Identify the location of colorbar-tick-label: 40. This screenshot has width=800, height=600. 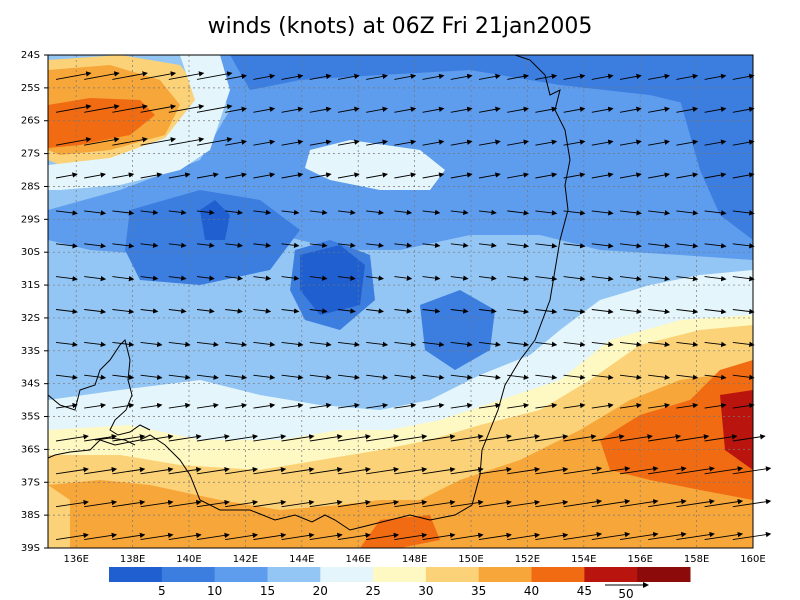
(531, 591).